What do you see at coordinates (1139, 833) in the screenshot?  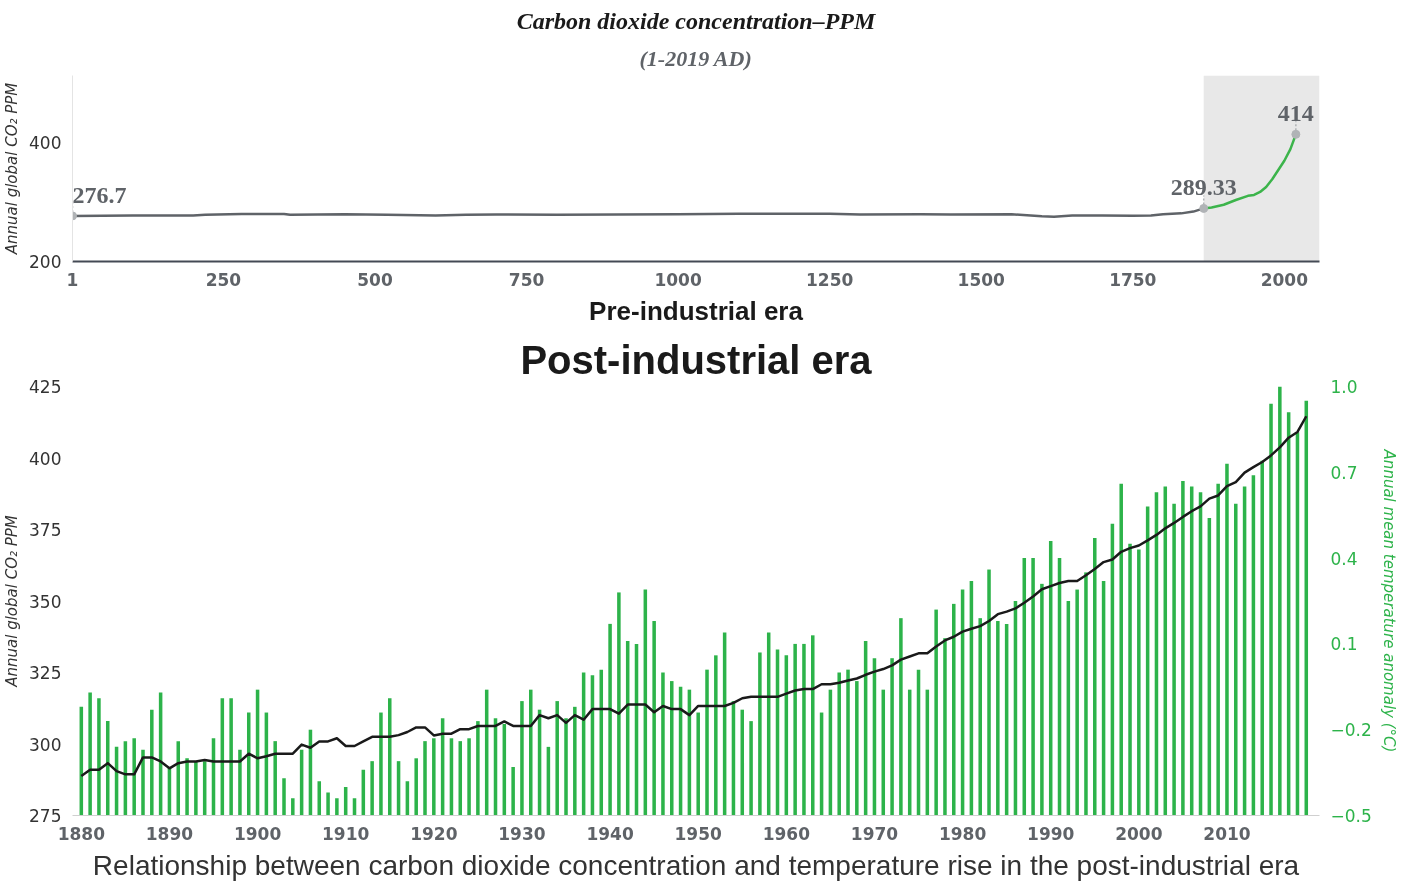 I see `x-tick-label: 2000` at bounding box center [1139, 833].